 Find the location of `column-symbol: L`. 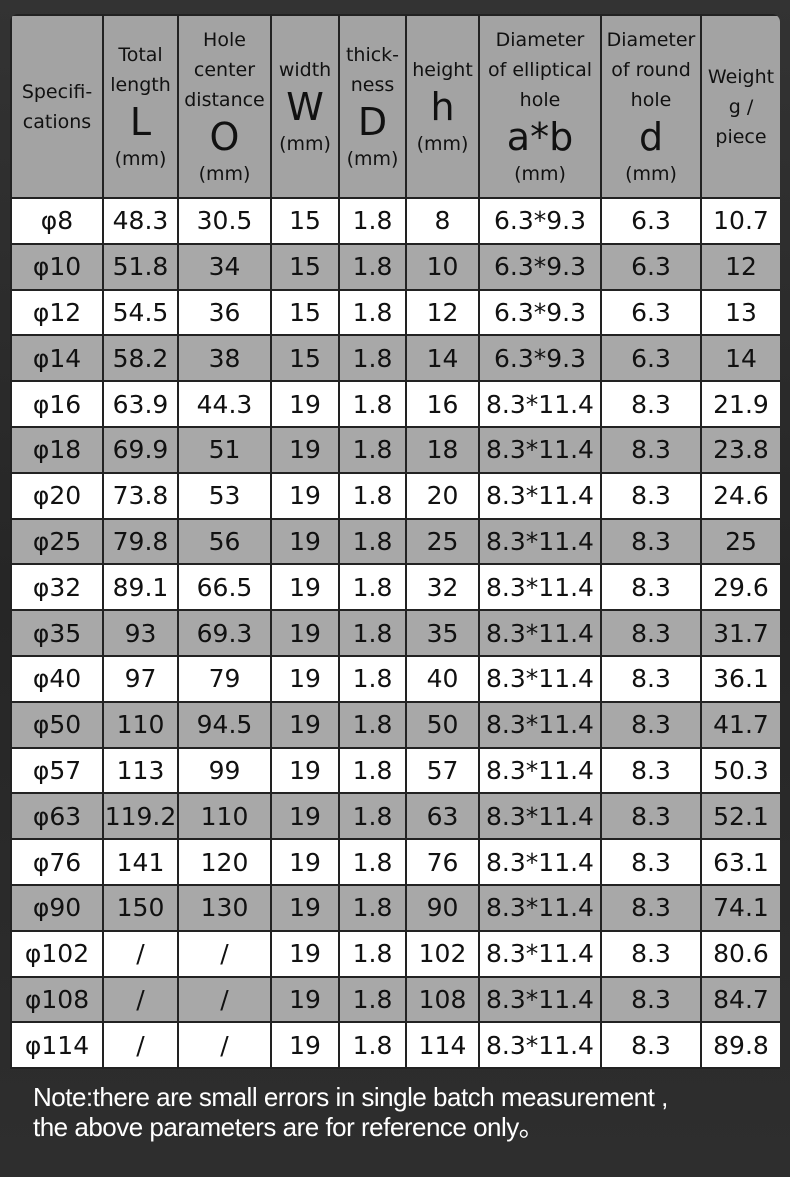

column-symbol: L is located at coordinates (140, 121).